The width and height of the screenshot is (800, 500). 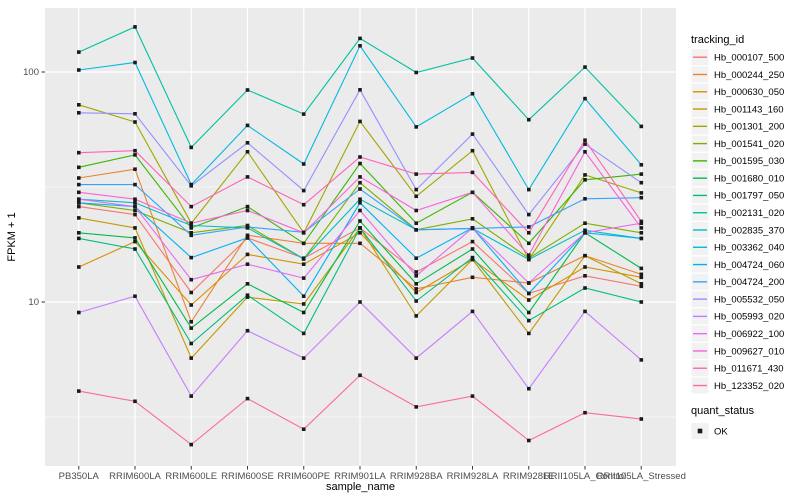 What do you see at coordinates (721, 431) in the screenshot?
I see `quant-status-label: OK` at bounding box center [721, 431].